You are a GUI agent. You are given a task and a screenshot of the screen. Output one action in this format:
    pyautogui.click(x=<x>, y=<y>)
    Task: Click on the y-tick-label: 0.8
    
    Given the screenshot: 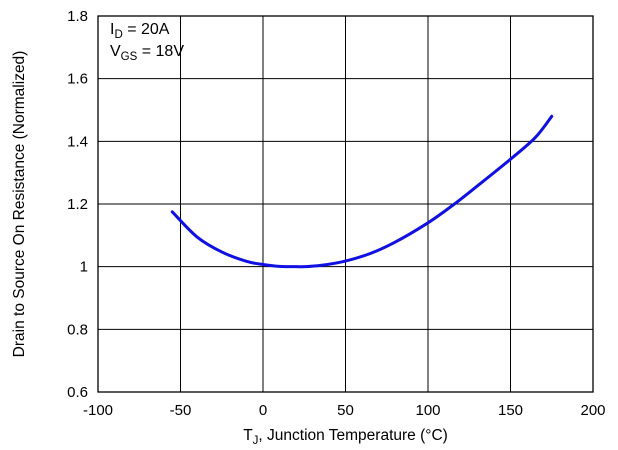 What is the action you would take?
    pyautogui.click(x=77, y=329)
    